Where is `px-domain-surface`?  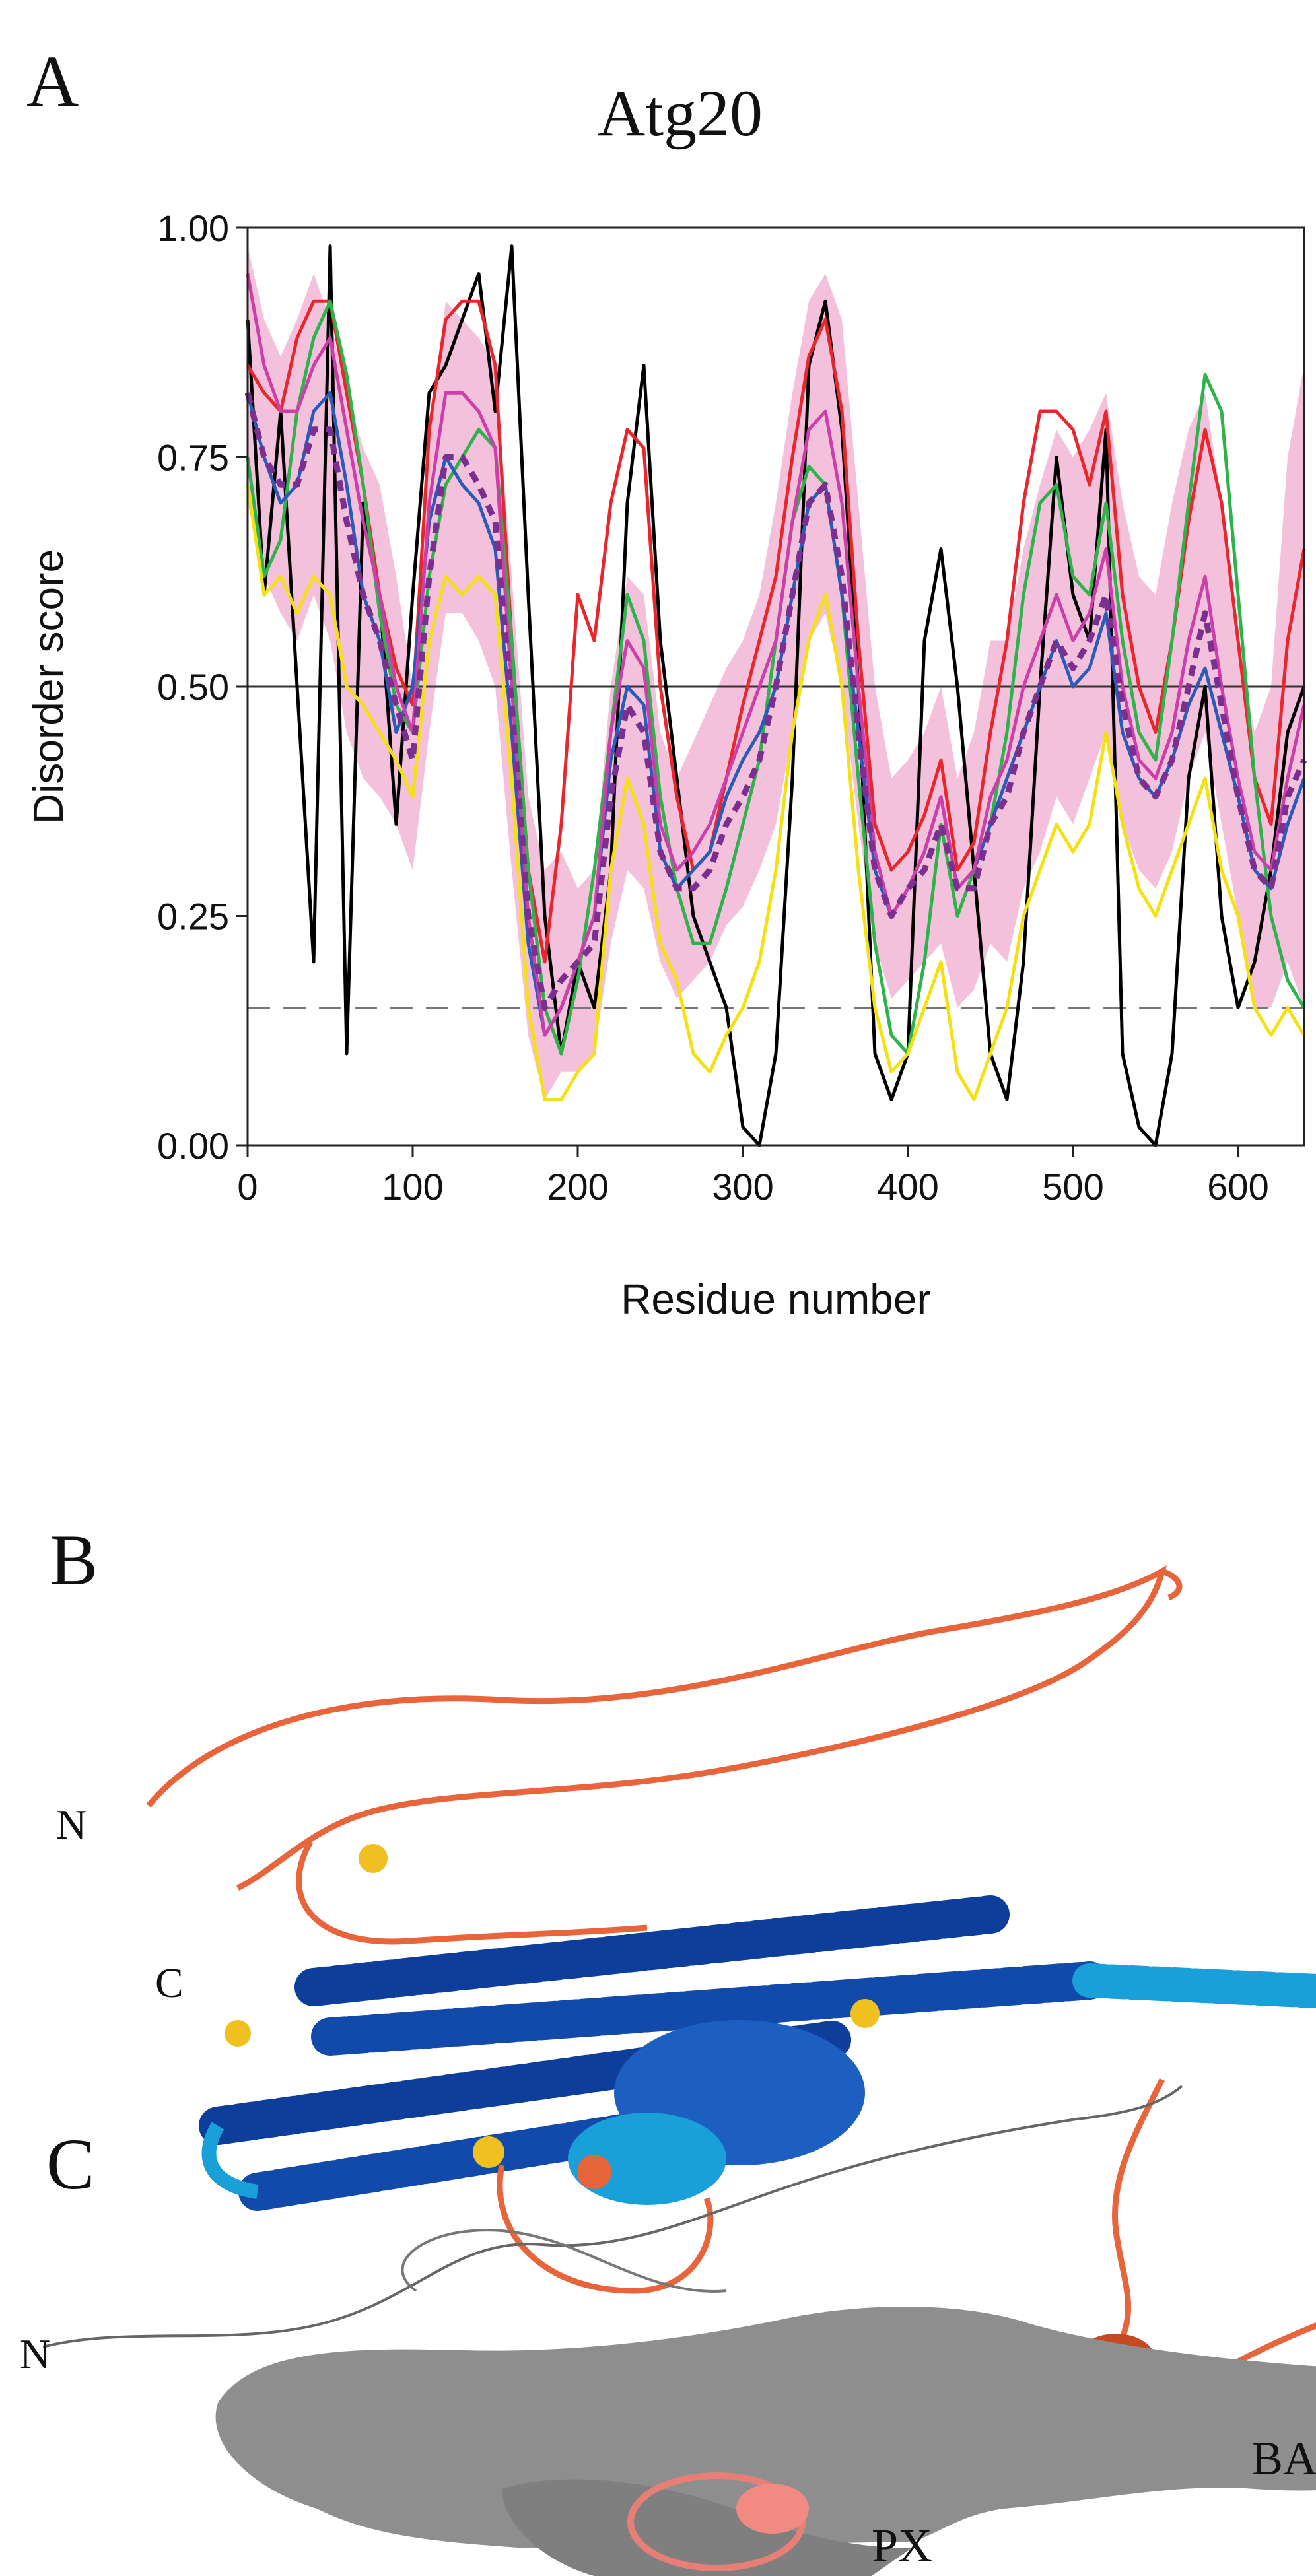
px-domain-surface is located at coordinates (706, 2528).